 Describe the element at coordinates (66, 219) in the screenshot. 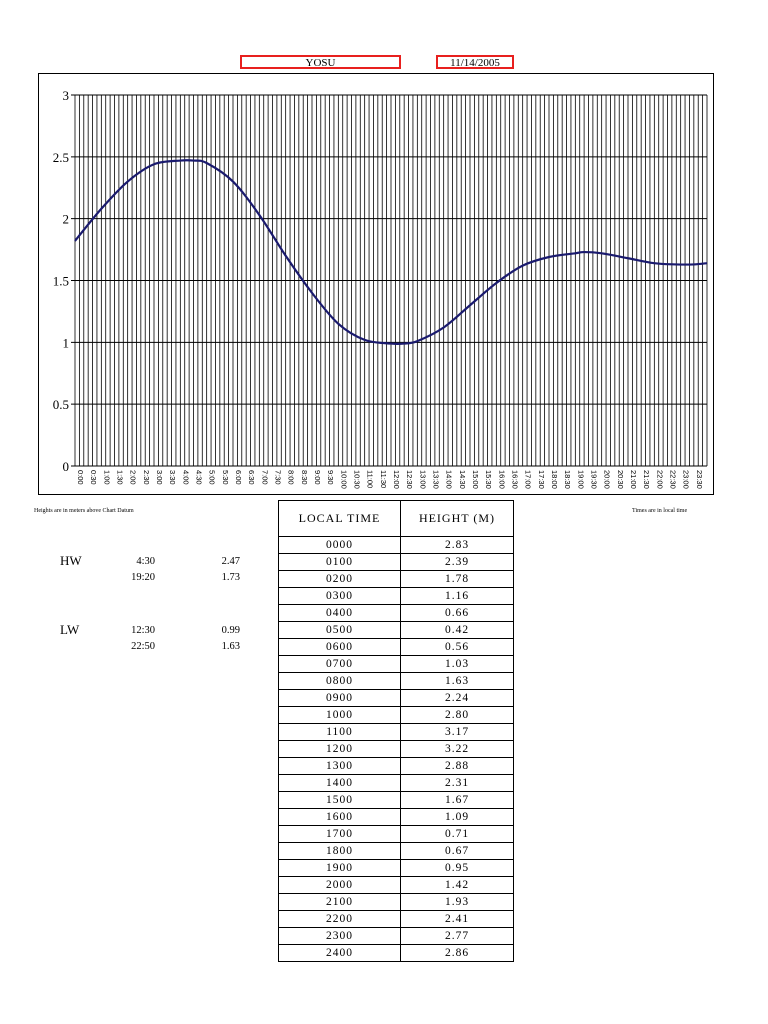

I see `y-tick-label: 2` at that location.